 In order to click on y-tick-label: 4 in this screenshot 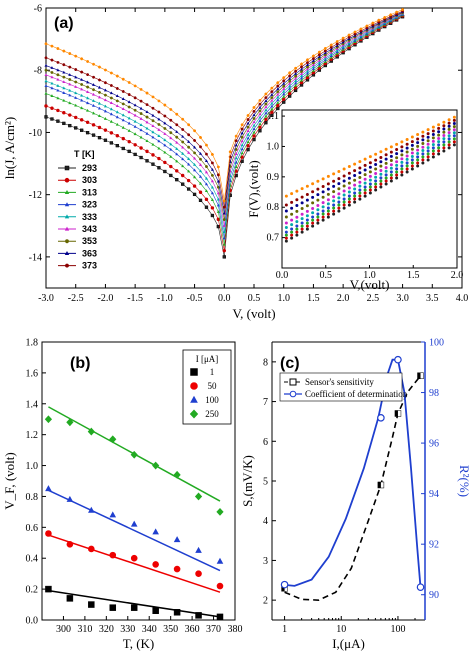, I will do `click(265, 521)`.